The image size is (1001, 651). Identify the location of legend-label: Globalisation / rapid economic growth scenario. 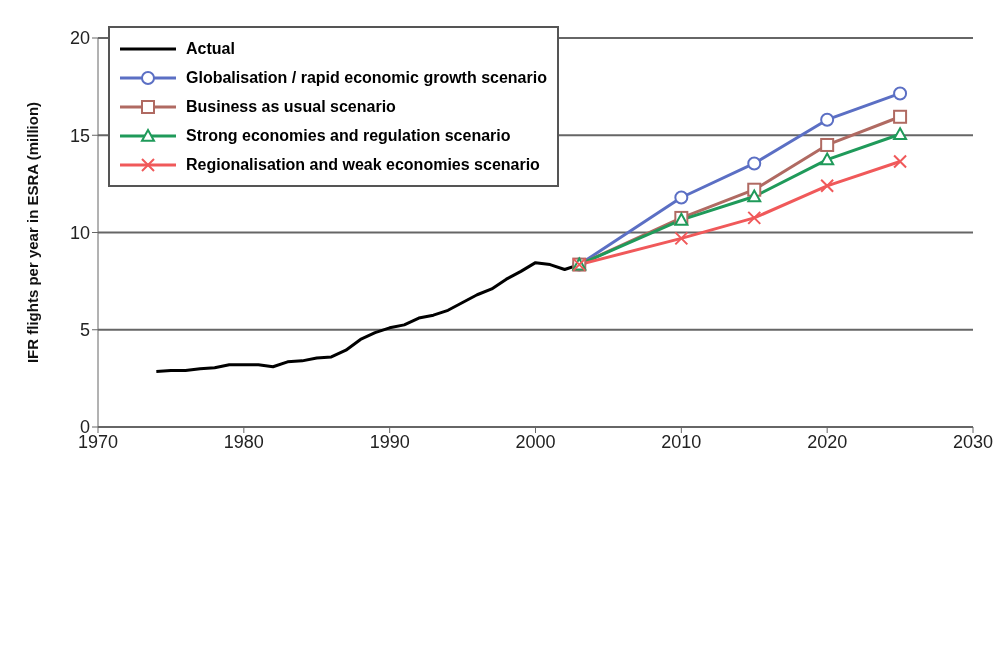
(366, 77).